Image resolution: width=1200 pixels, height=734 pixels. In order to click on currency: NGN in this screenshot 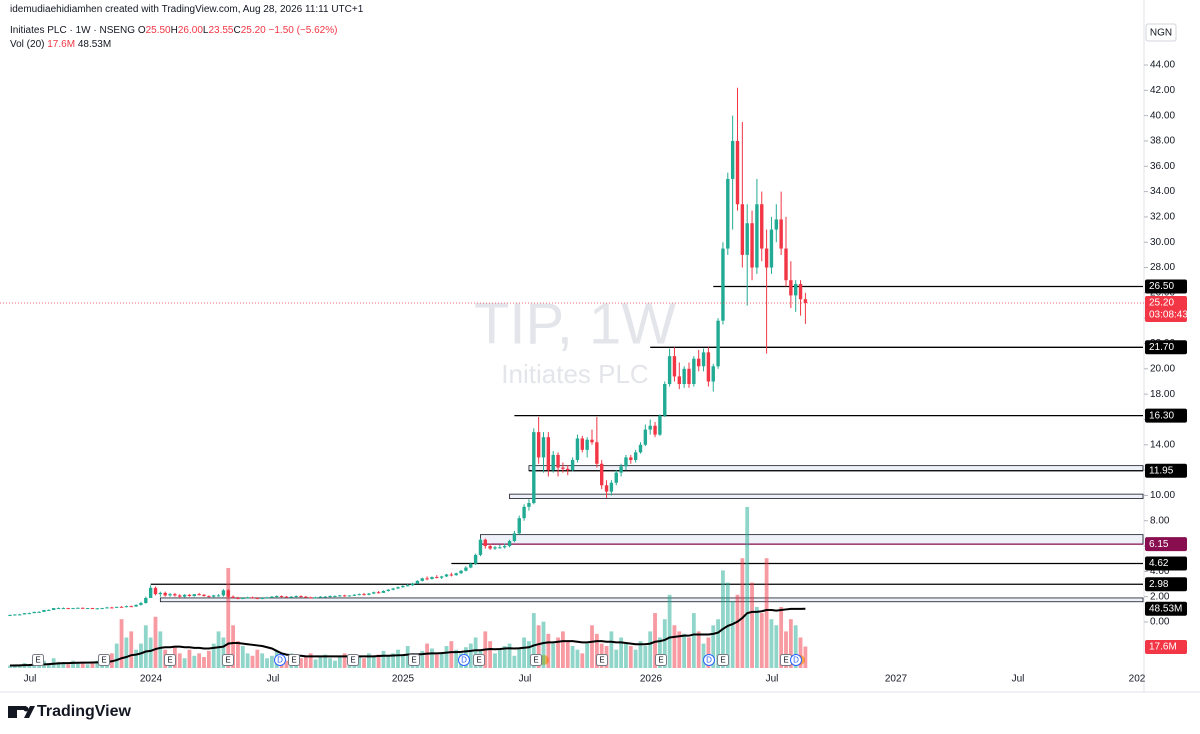, I will do `click(1161, 33)`.